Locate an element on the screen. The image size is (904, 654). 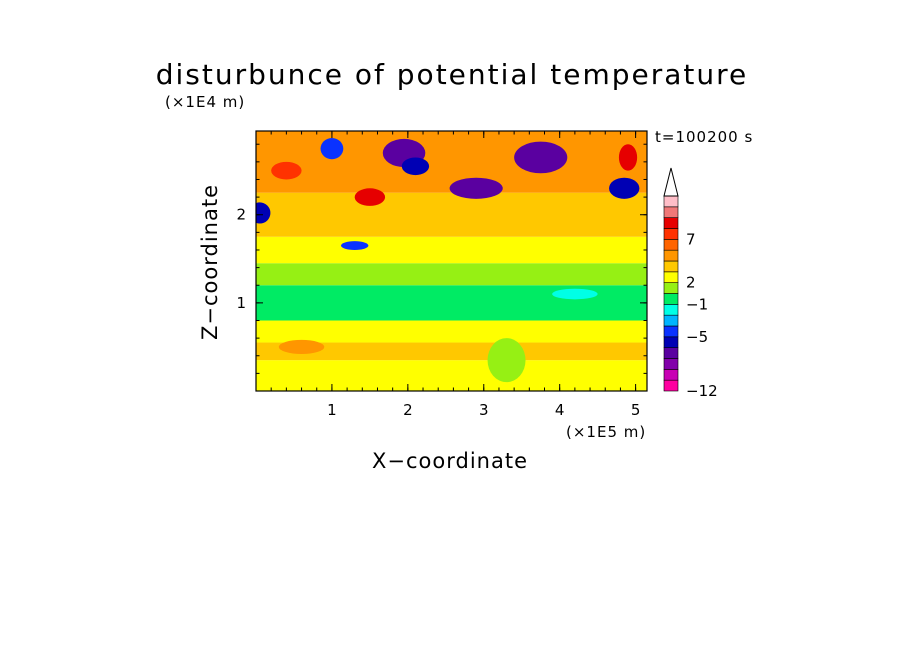
colorbar-label: 7 is located at coordinates (691, 239).